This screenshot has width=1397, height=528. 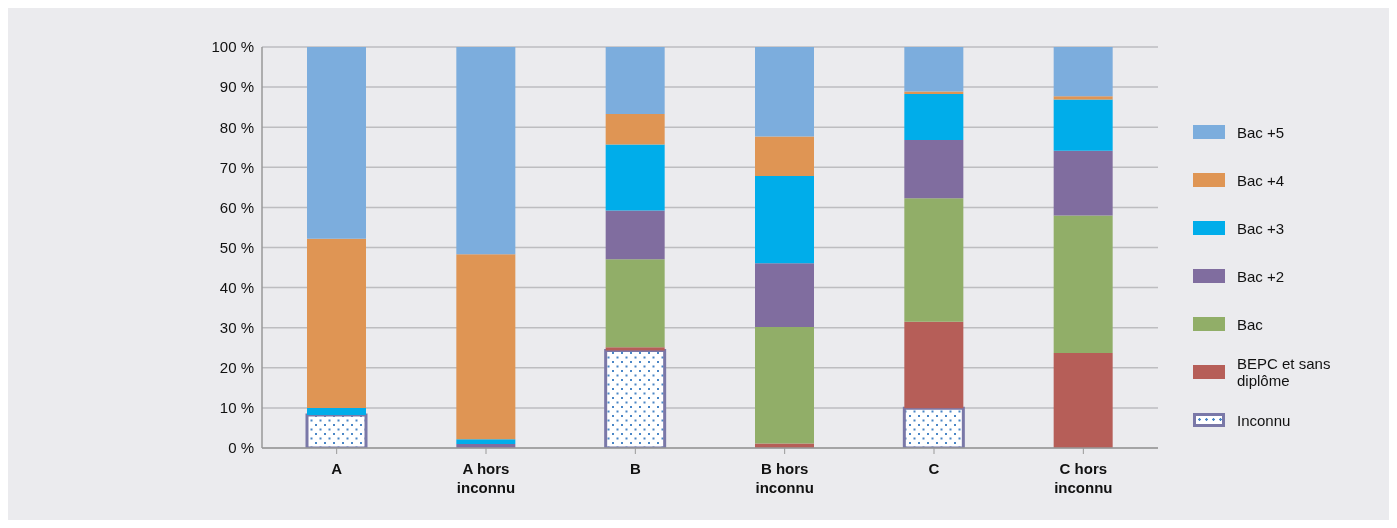 What do you see at coordinates (635, 468) in the screenshot?
I see `x-tick-label: B` at bounding box center [635, 468].